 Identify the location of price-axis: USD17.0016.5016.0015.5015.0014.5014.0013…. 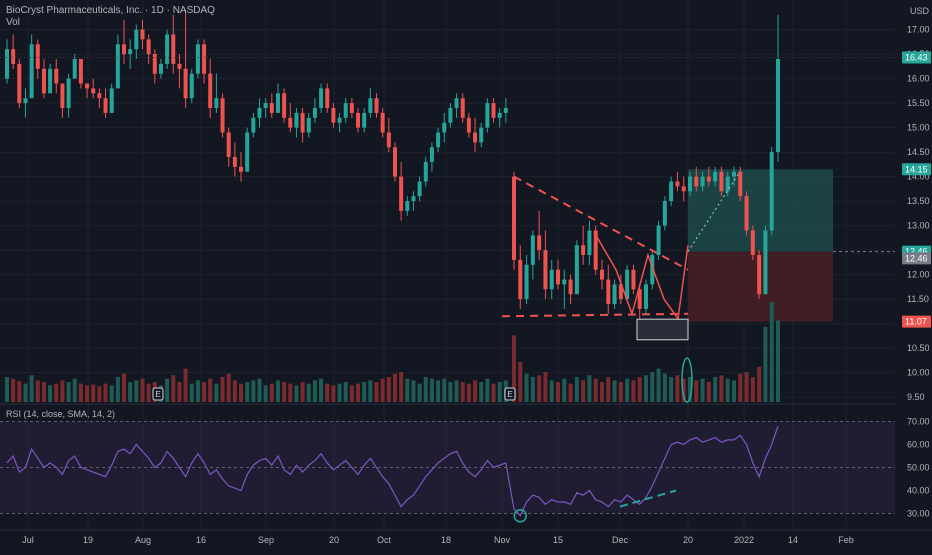
(913, 275).